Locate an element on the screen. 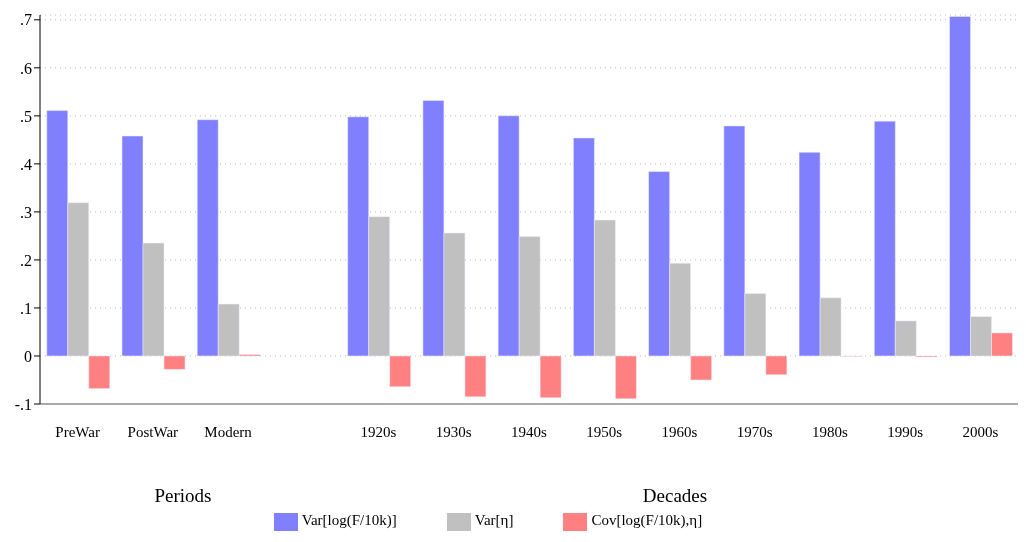 This screenshot has height=542, width=1026. x-tick-label: Modern is located at coordinates (228, 431).